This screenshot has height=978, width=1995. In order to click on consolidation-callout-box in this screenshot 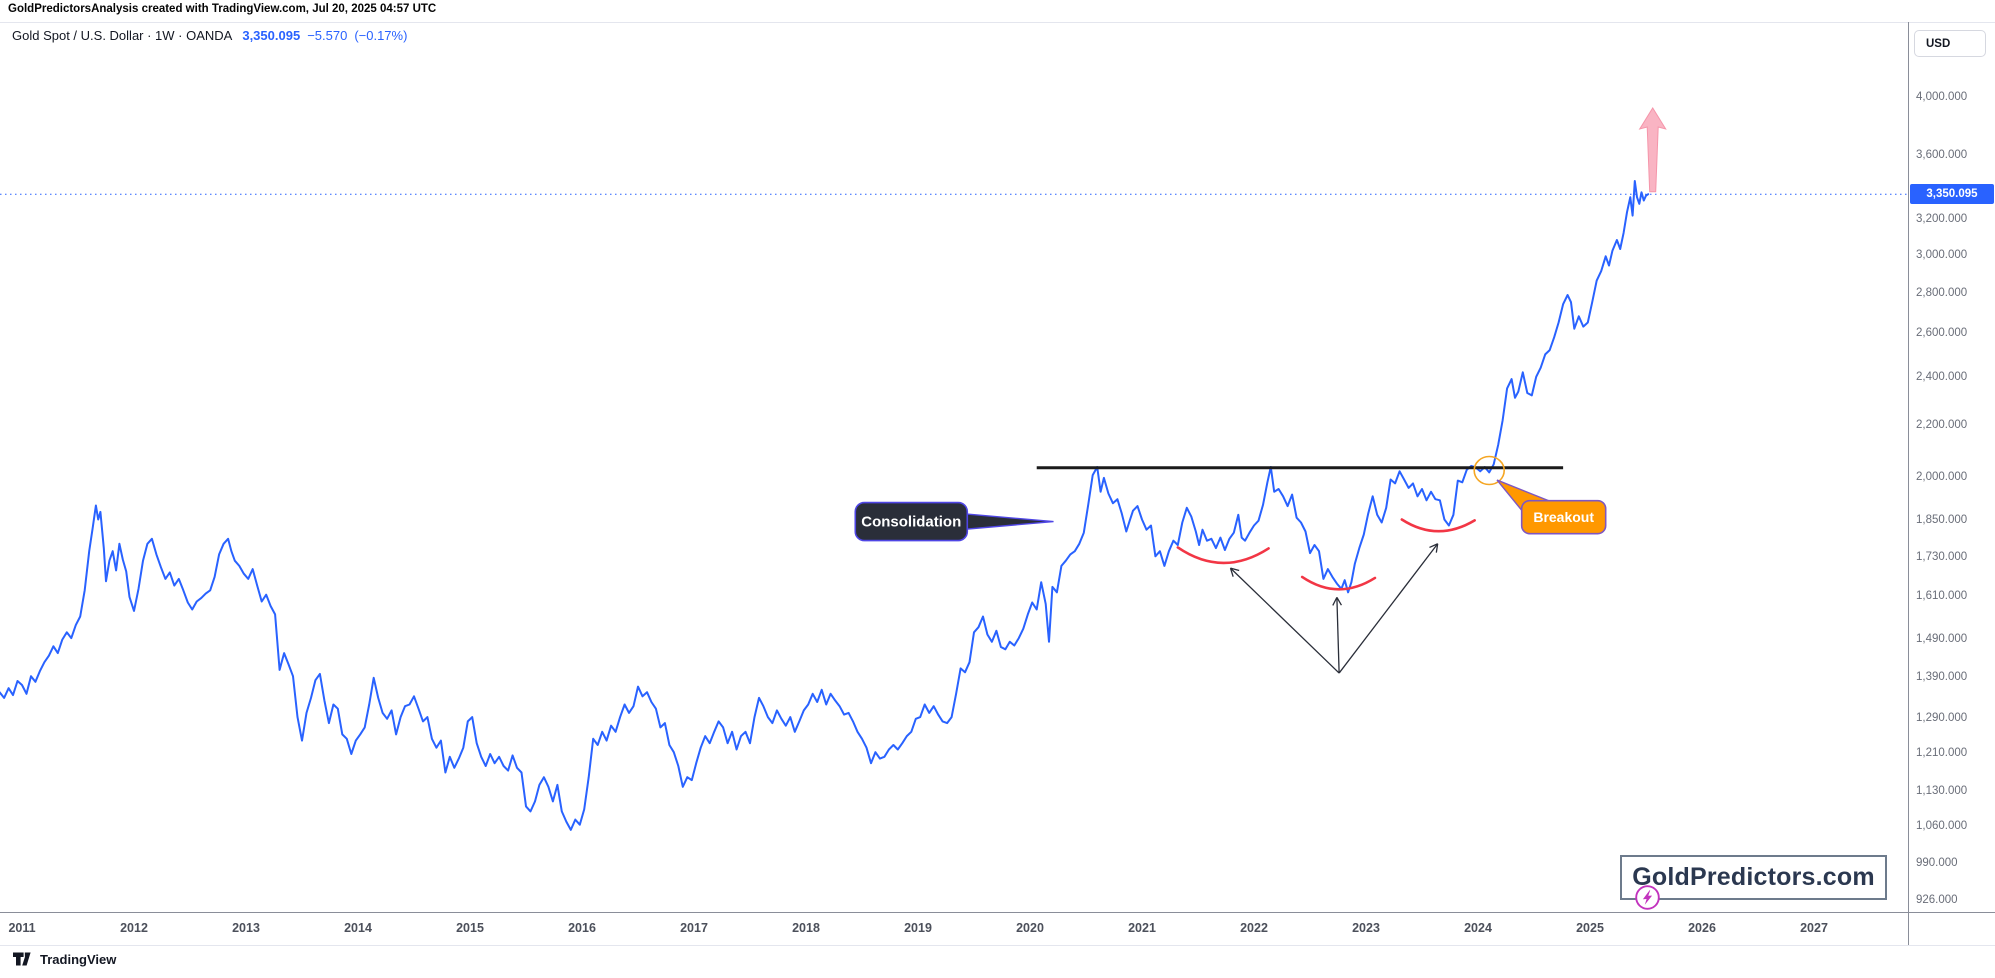, I will do `click(911, 521)`.